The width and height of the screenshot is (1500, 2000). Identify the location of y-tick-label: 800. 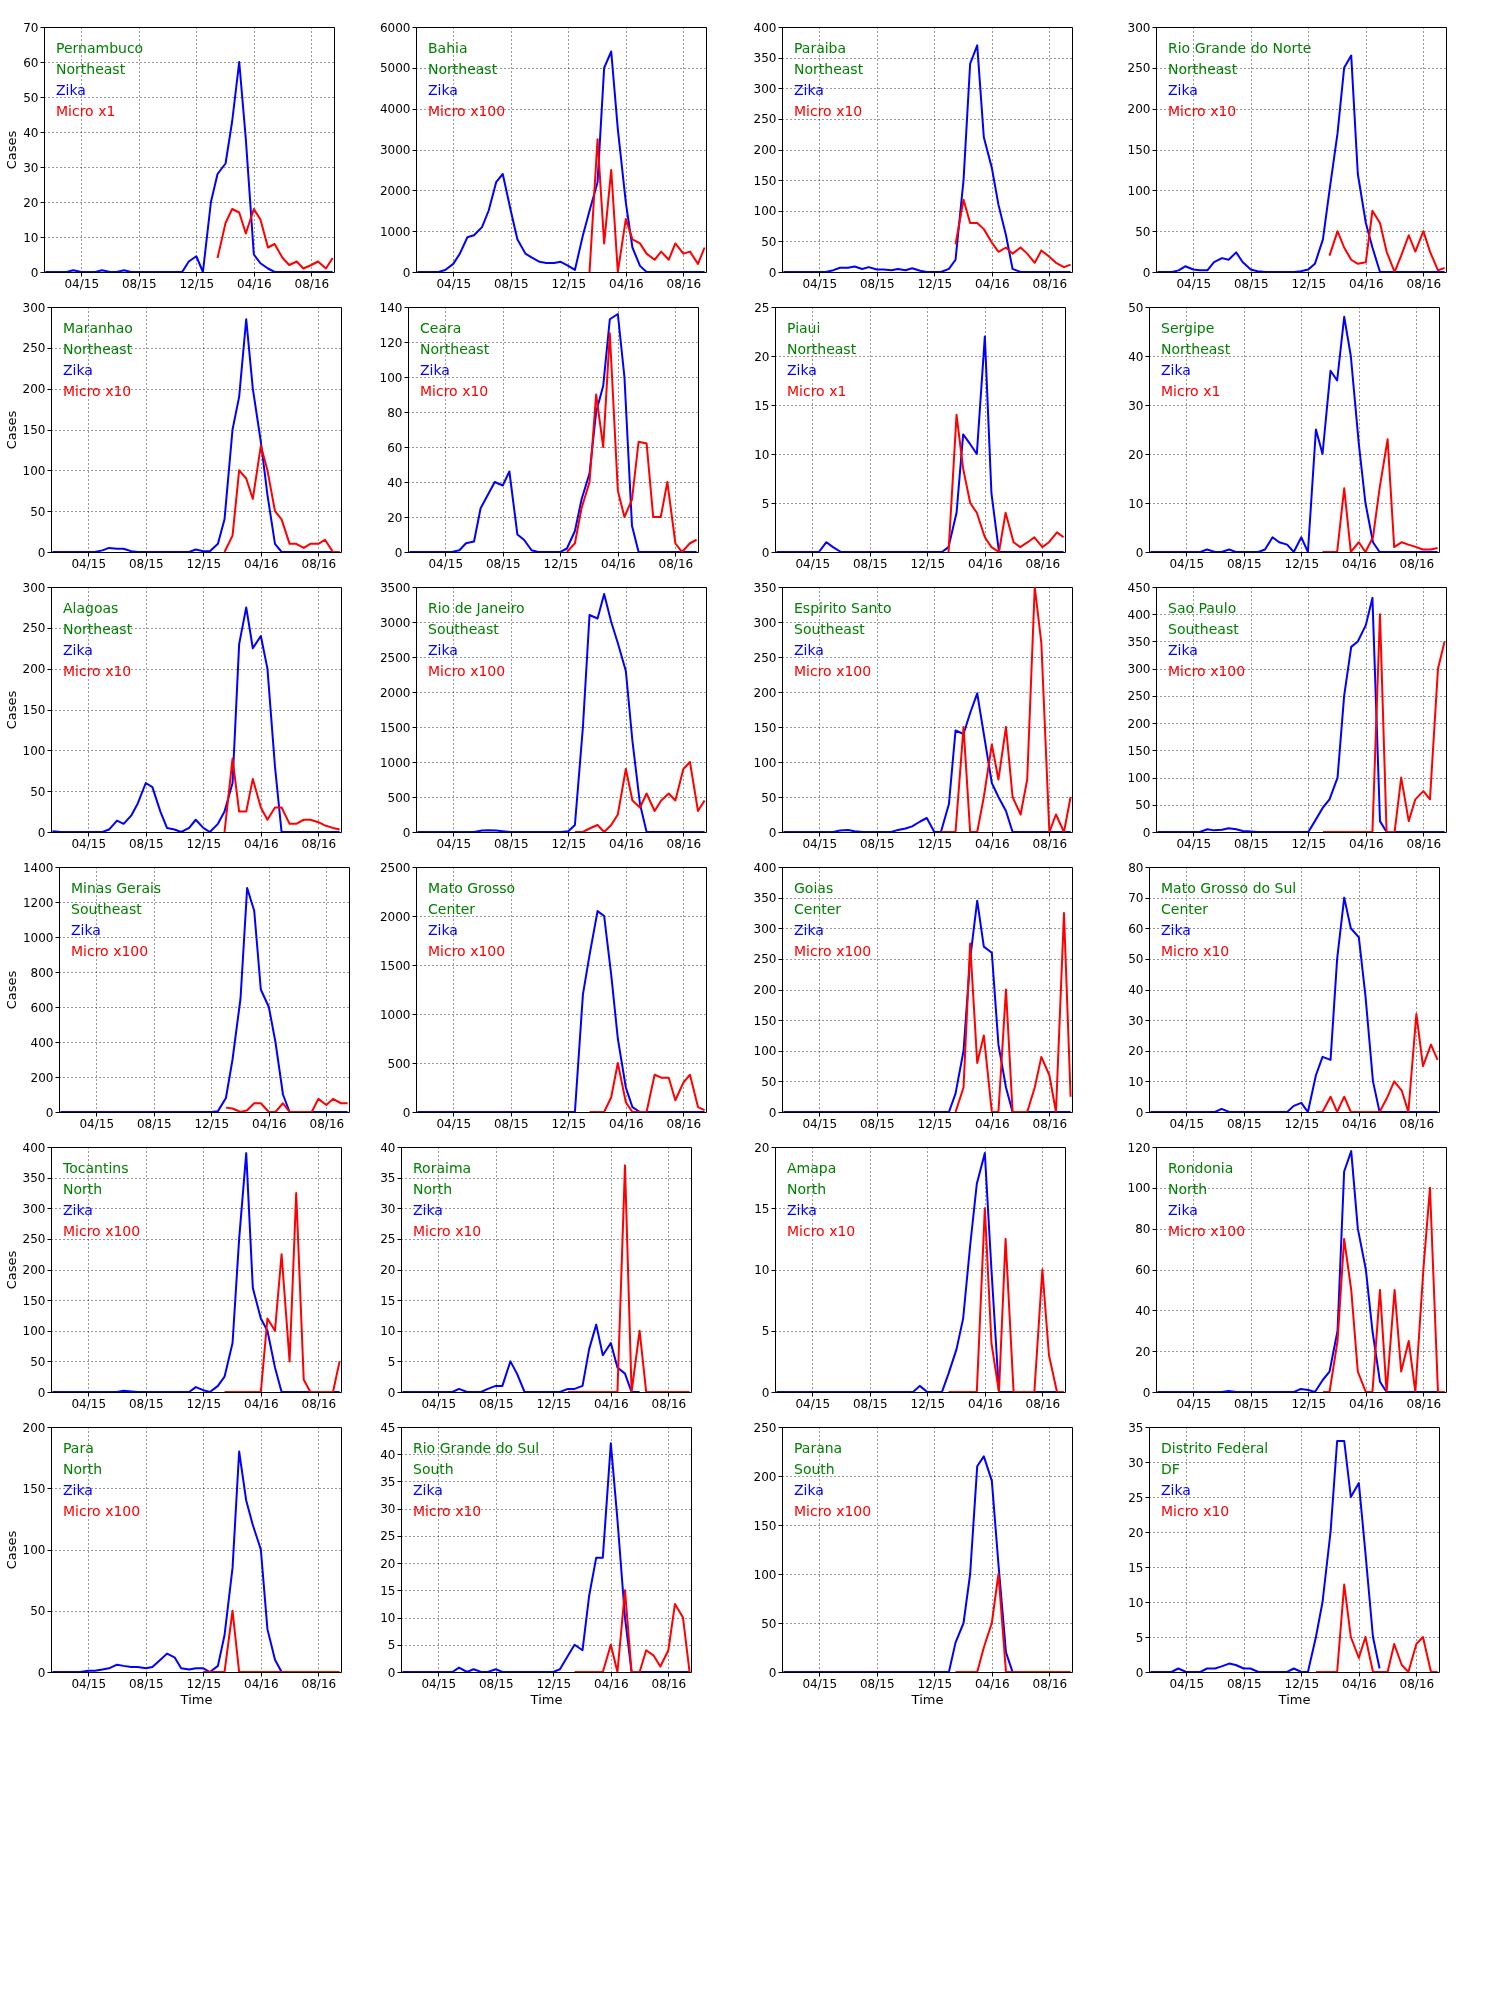
(42, 972).